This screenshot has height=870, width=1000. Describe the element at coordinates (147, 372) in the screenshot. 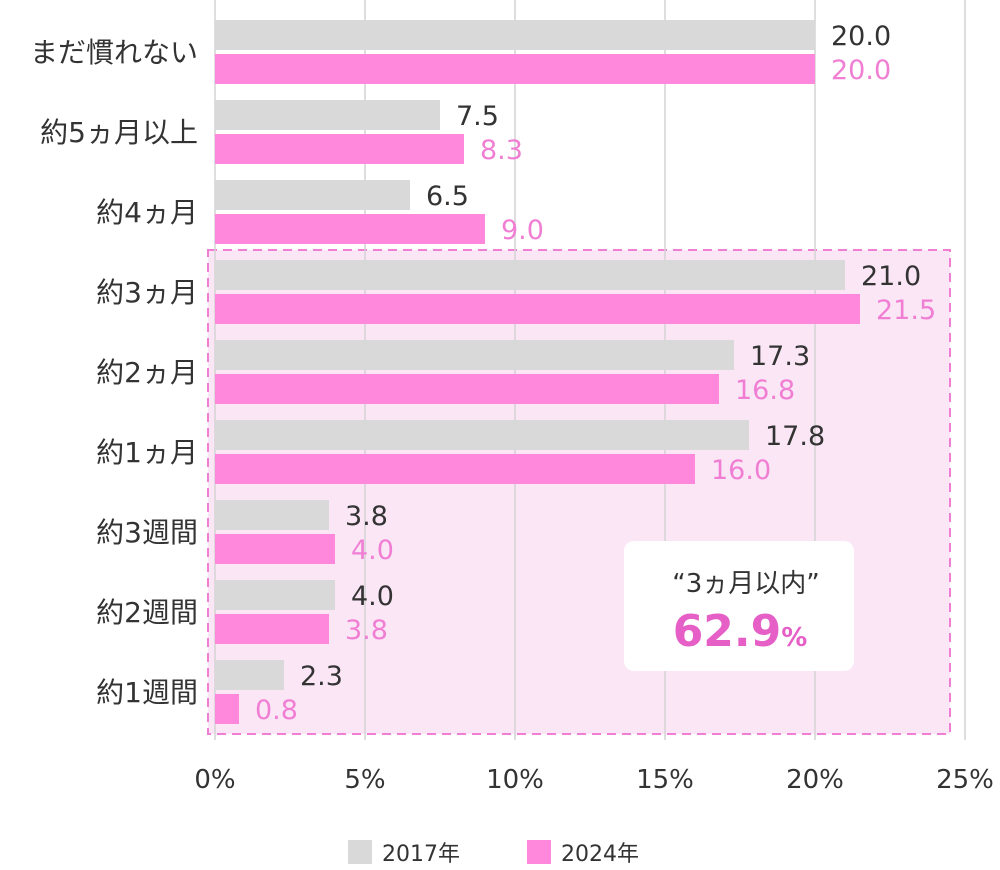

I see `category-label: 約2ヵ月` at that location.